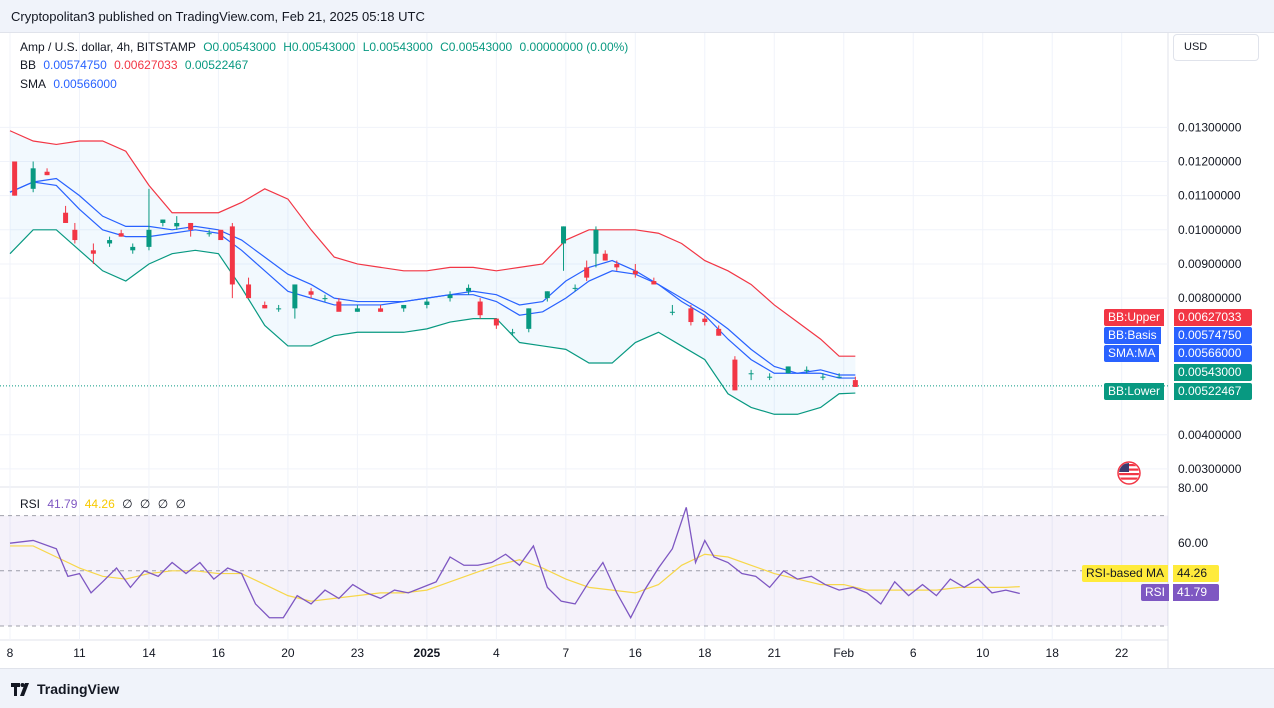 The image size is (1274, 708). I want to click on bb-legend: BB 0.00574750 0.00627033 0.00522467, so click(136, 65).